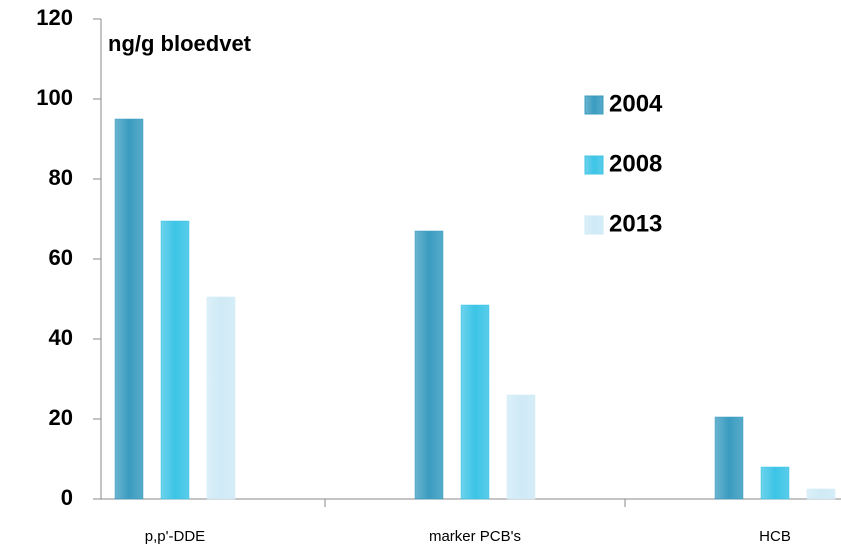  What do you see at coordinates (775, 536) in the screenshot?
I see `x-tick-label: HCB` at bounding box center [775, 536].